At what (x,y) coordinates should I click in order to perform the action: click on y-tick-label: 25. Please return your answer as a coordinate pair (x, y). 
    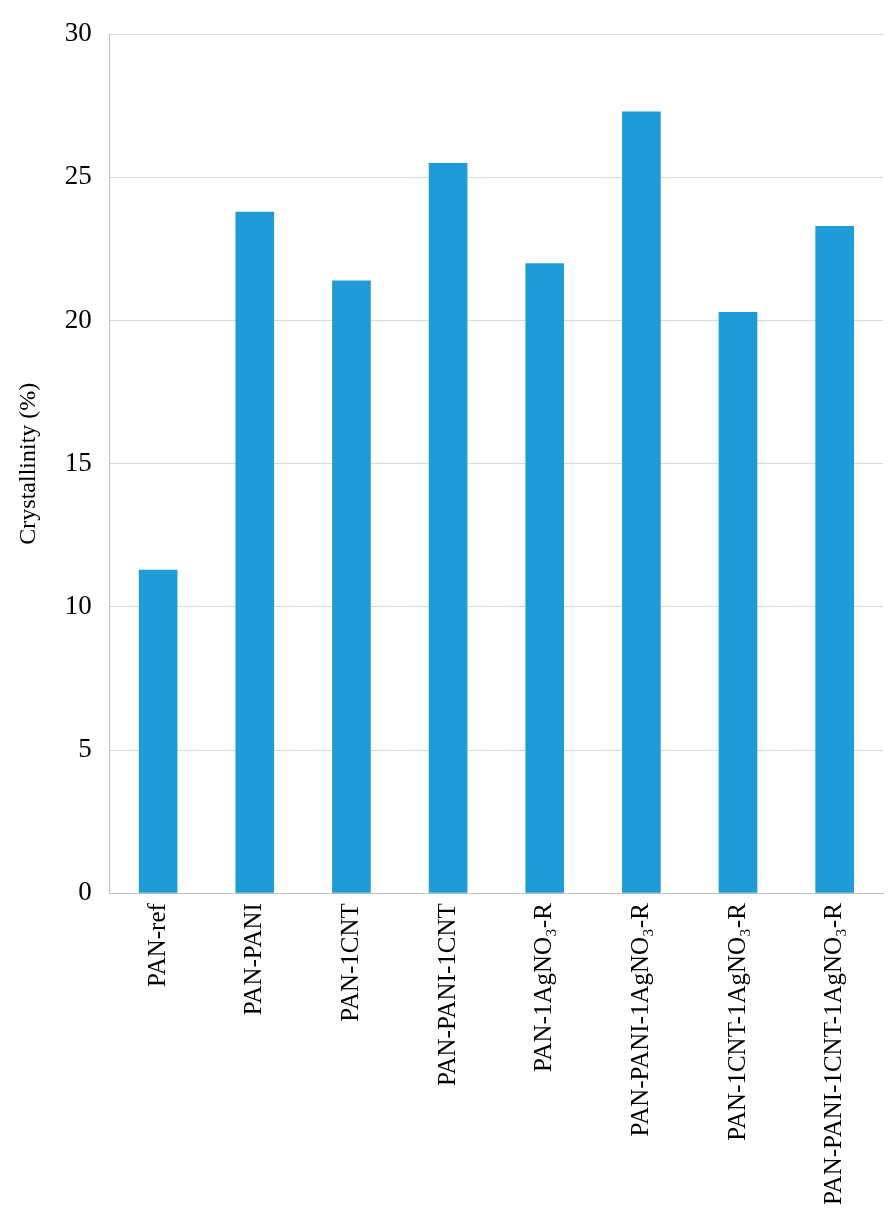
    Looking at the image, I should click on (78, 175).